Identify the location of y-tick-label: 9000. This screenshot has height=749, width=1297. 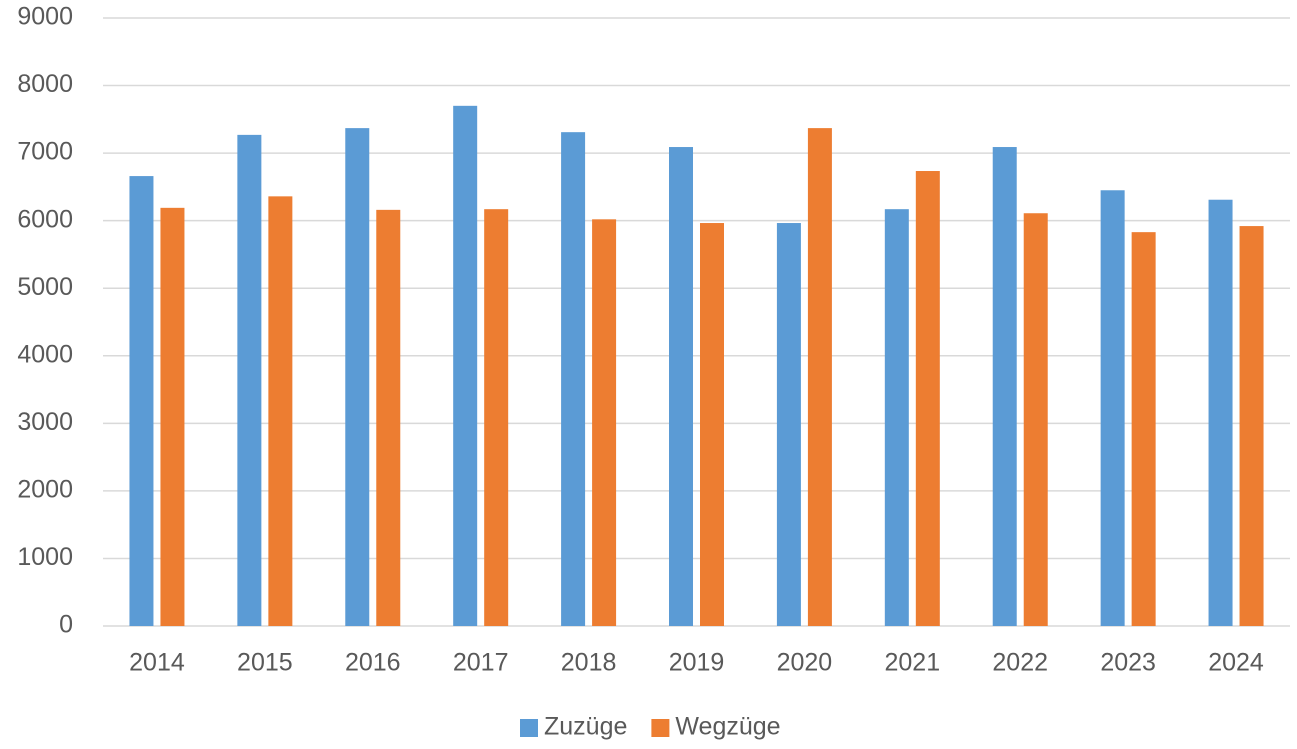
(45, 17).